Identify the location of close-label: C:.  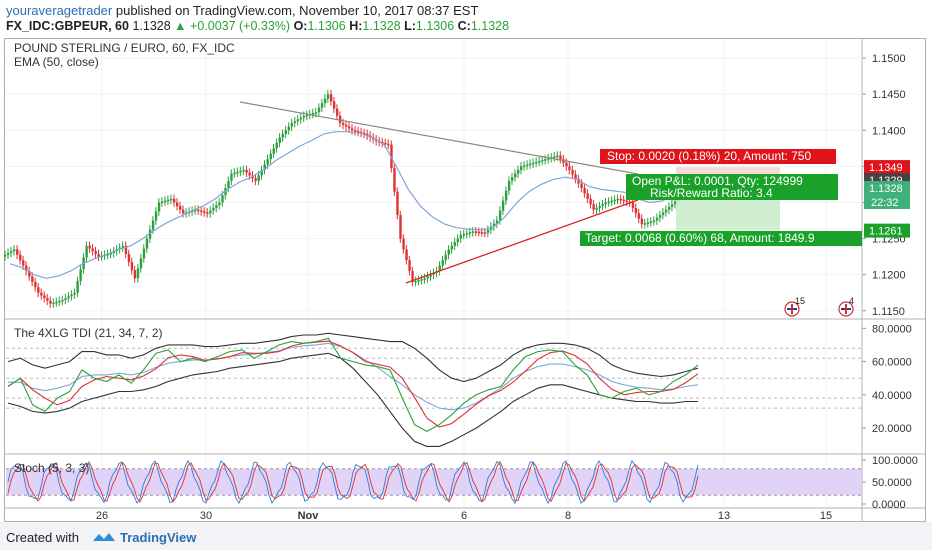
(464, 26).